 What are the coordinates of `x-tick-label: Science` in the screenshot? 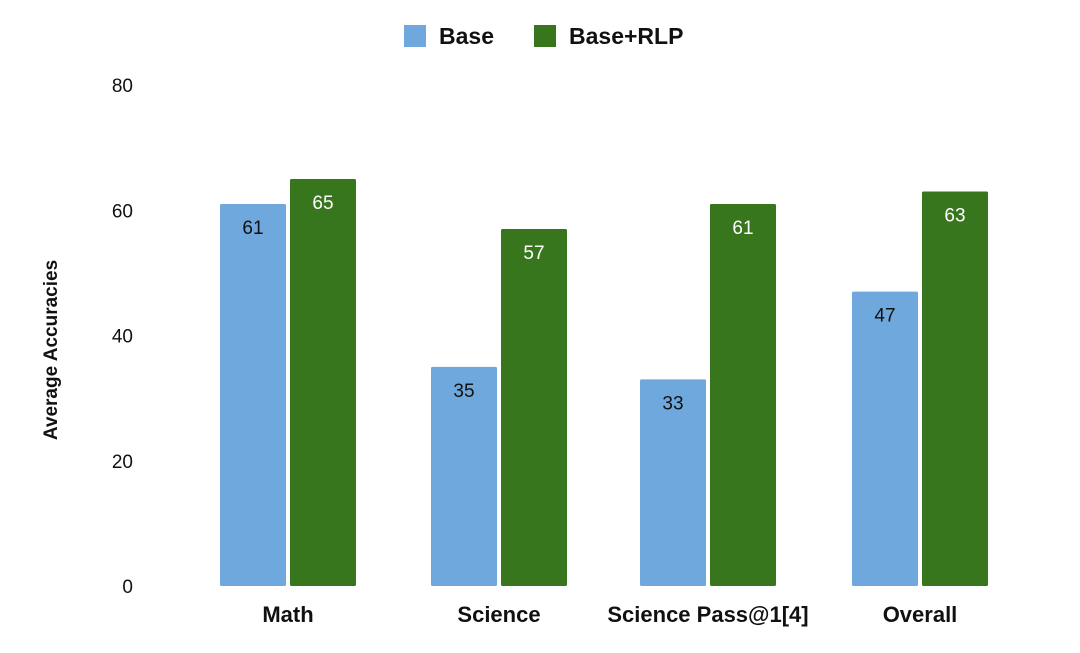 It's located at (498, 614).